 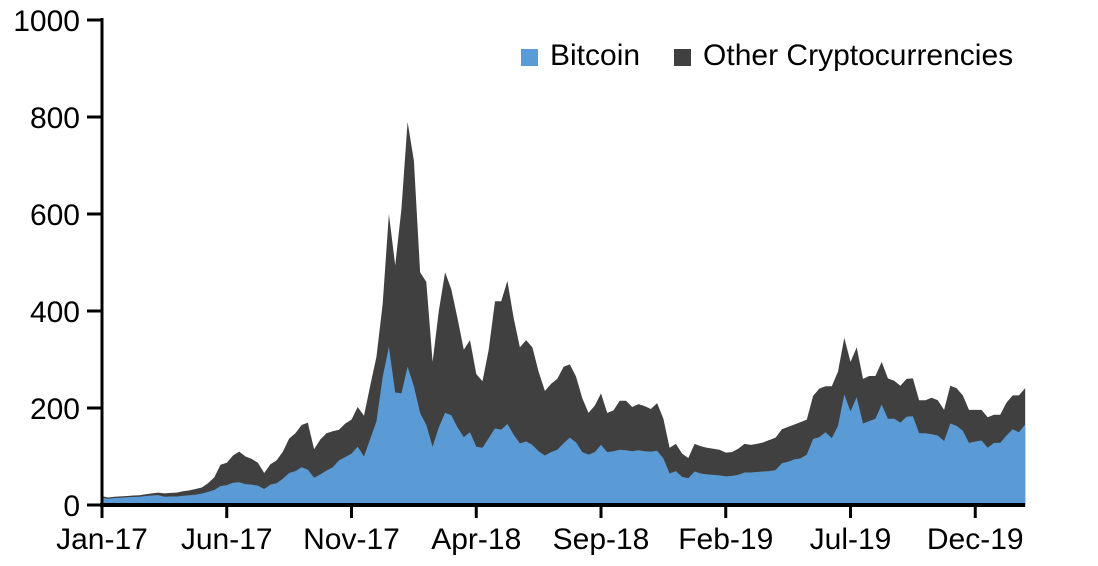 What do you see at coordinates (851, 539) in the screenshot?
I see `x-tick-label: Jul-19` at bounding box center [851, 539].